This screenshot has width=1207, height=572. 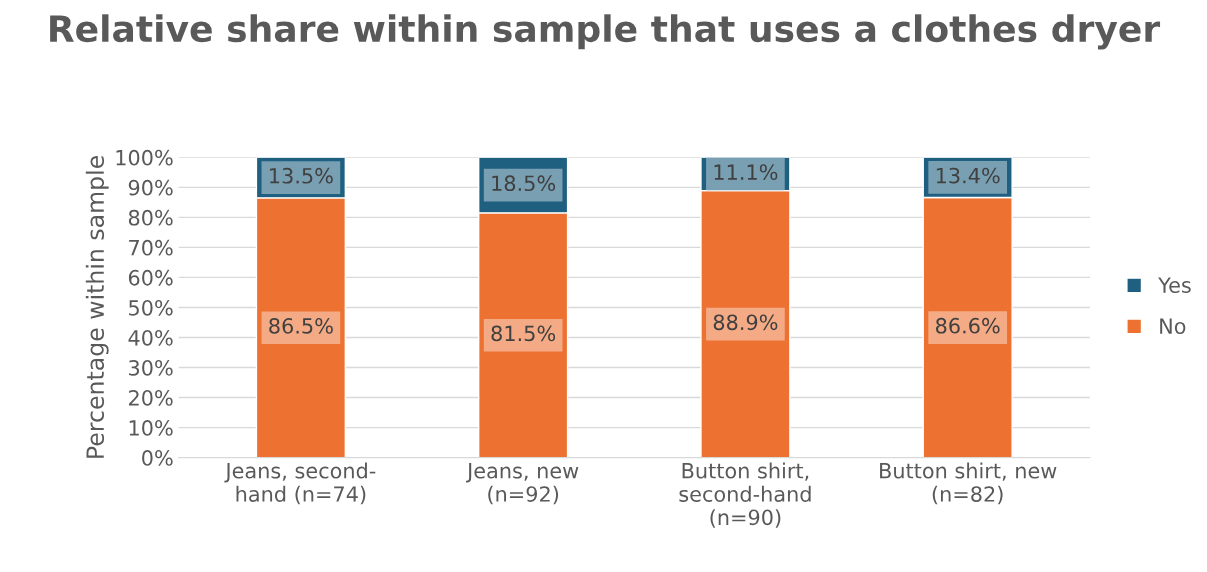 What do you see at coordinates (150, 187) in the screenshot?
I see `y-tick-label: 90%` at bounding box center [150, 187].